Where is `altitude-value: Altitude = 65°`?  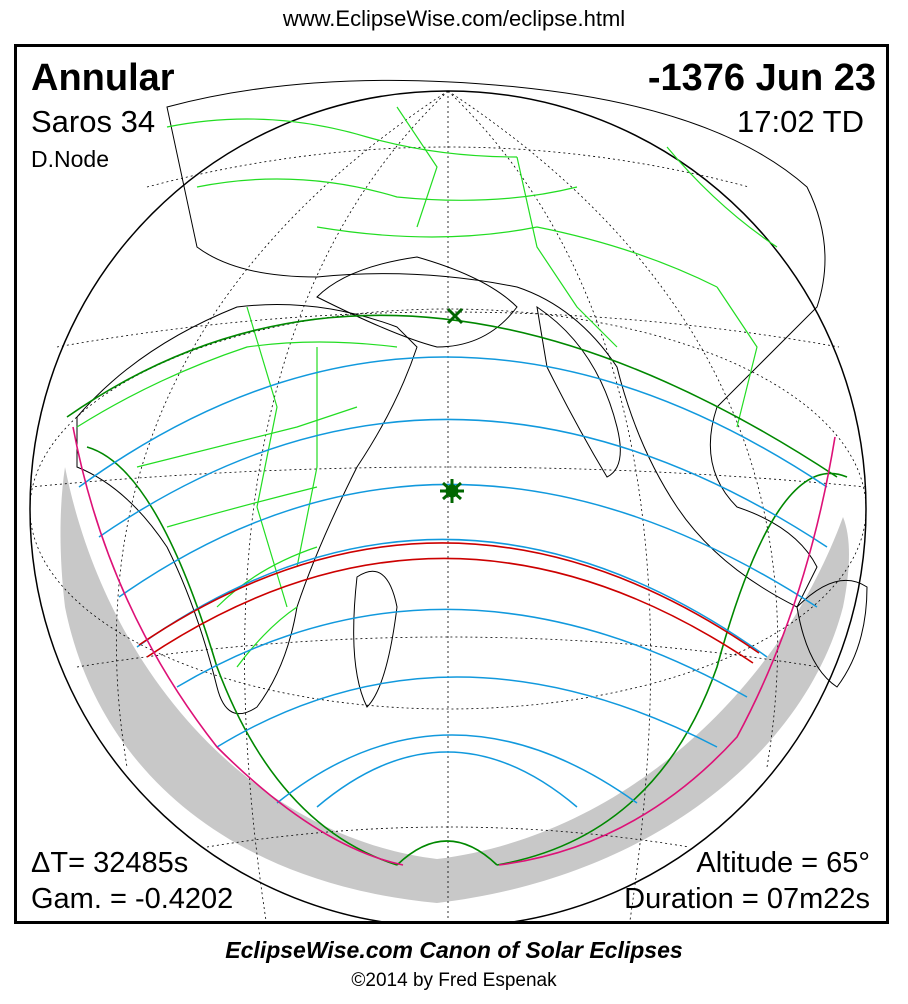 altitude-value: Altitude = 65° is located at coordinates (783, 863).